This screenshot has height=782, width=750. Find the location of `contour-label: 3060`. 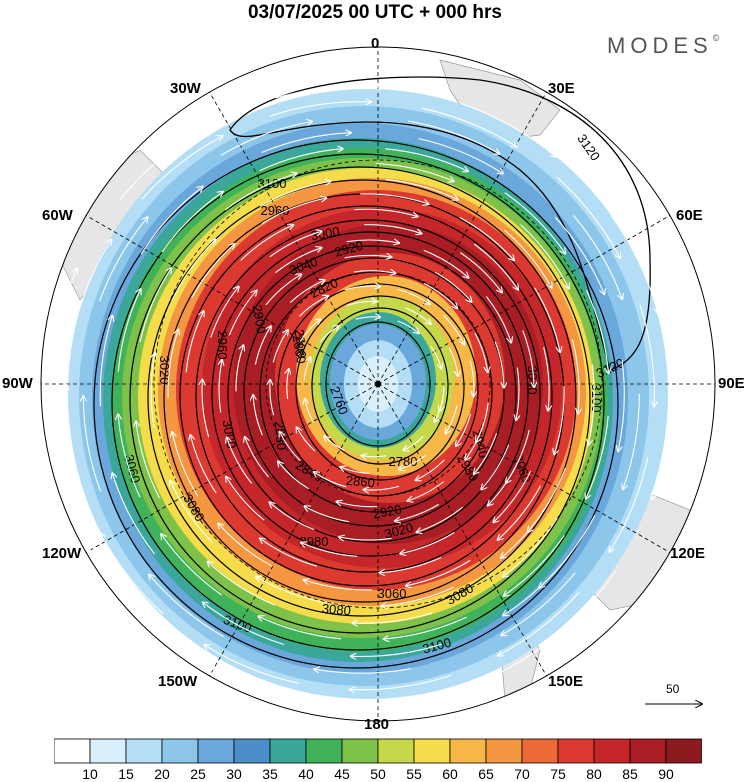

contour-label: 3060 is located at coordinates (392, 593).